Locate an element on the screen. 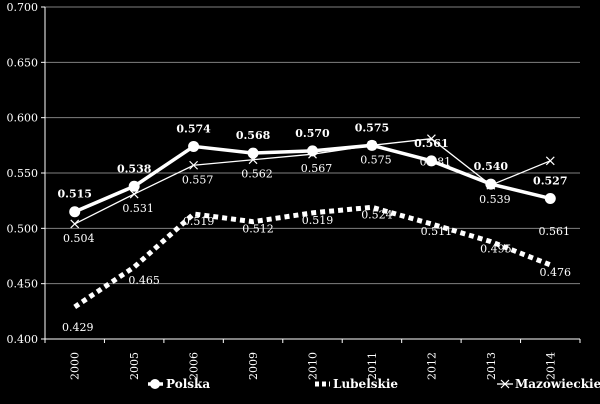  legend-marker-polska is located at coordinates (155, 384).